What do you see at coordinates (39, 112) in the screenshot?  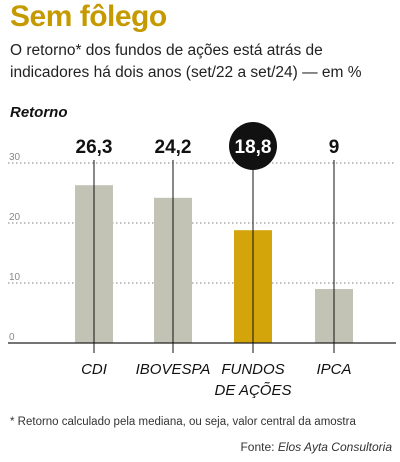 I see `y-axis-label: Retorno` at bounding box center [39, 112].